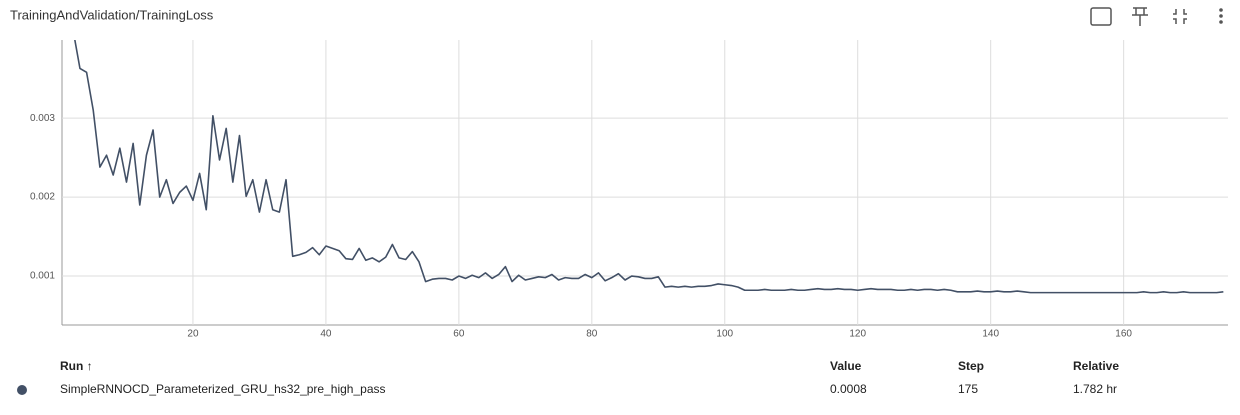  What do you see at coordinates (990, 334) in the screenshot?
I see `x-tick-label: 140` at bounding box center [990, 334].